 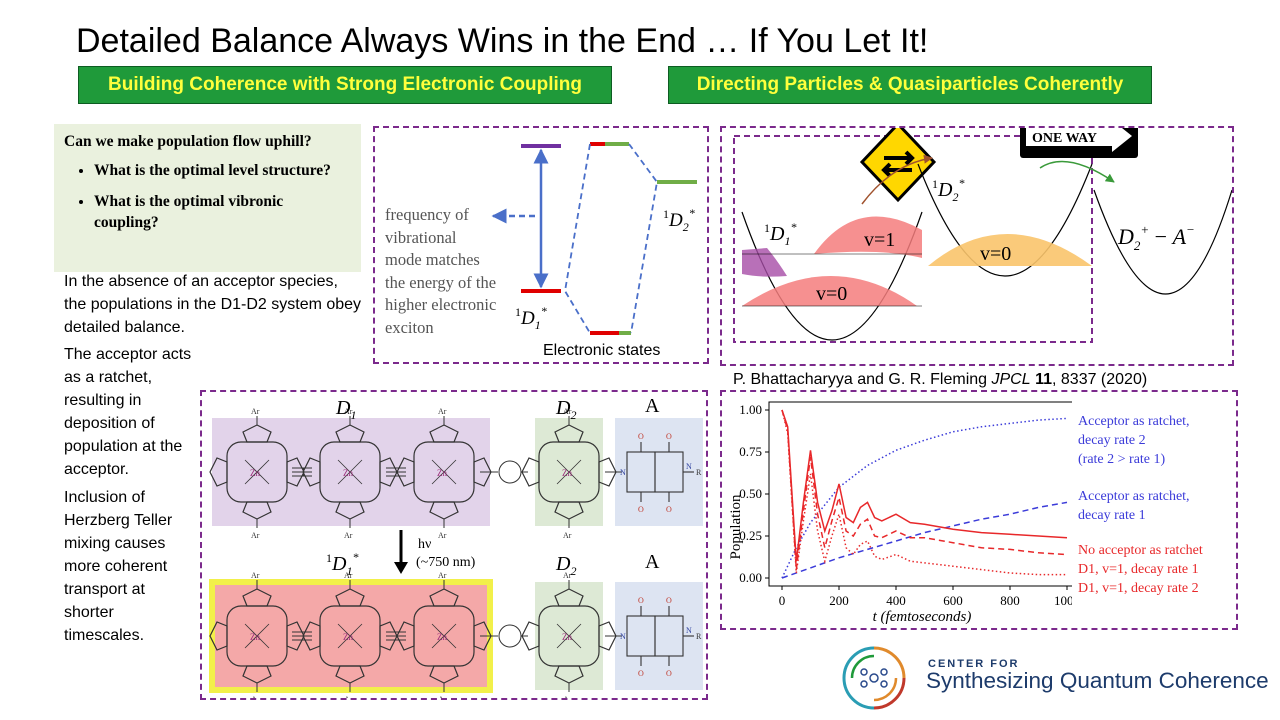 What do you see at coordinates (750, 493) in the screenshot?
I see `y-tick-label: 0.50` at bounding box center [750, 493].